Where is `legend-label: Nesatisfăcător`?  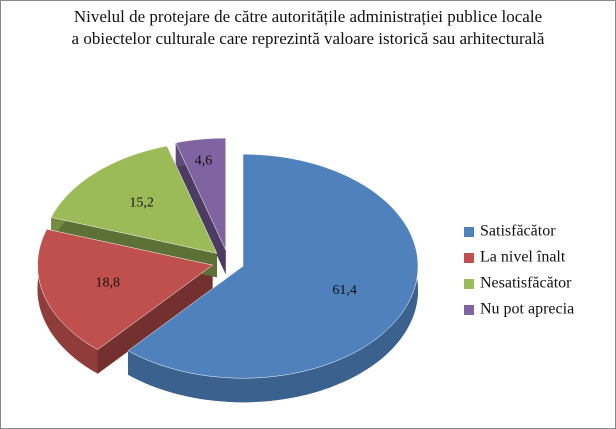
legend-label: Nesatisfăcător is located at coordinates (526, 283).